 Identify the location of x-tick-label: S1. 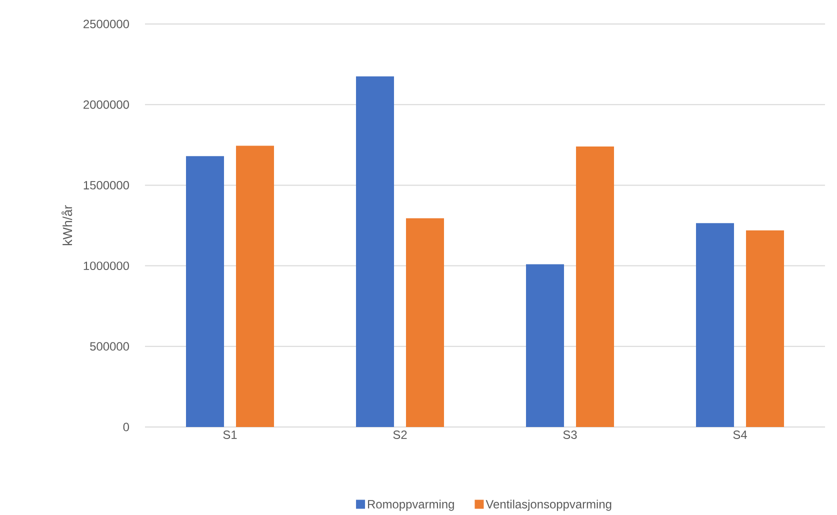
(230, 434).